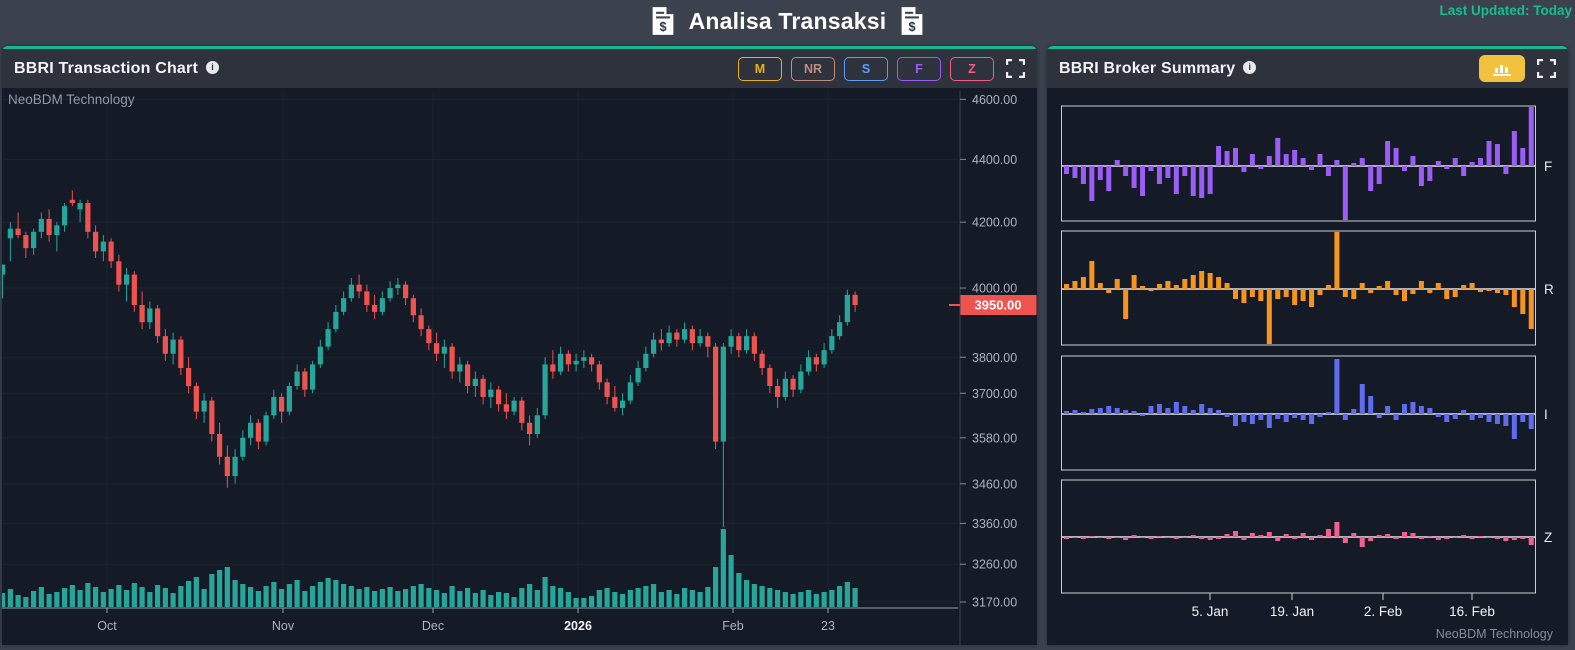  Describe the element at coordinates (994, 100) in the screenshot. I see `price-axis-label: 4600.00` at that location.